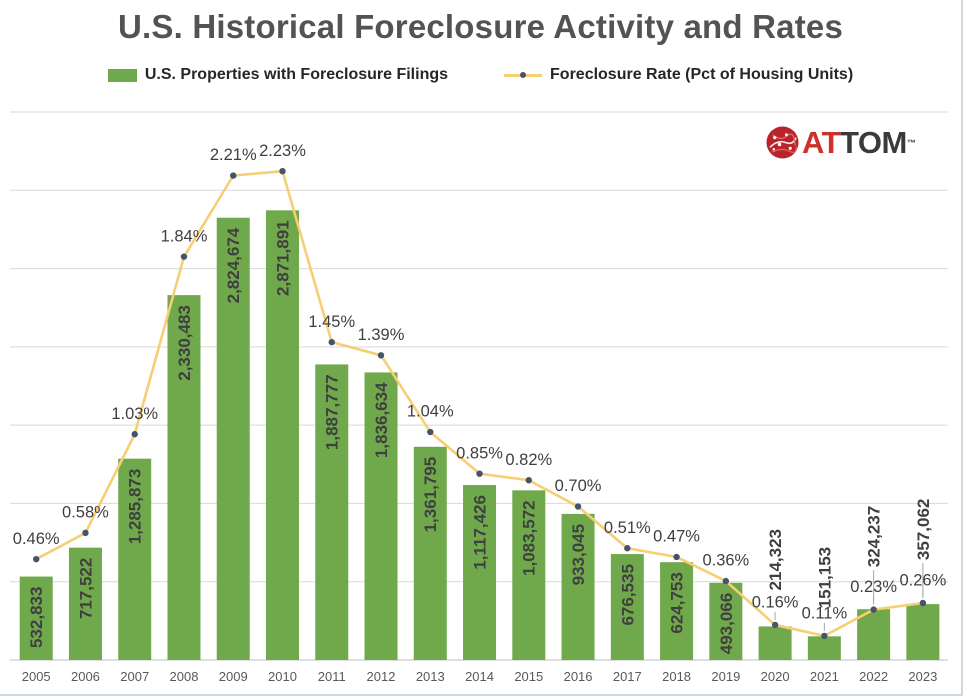  What do you see at coordinates (578, 586) in the screenshot?
I see `bar-2016` at bounding box center [578, 586].